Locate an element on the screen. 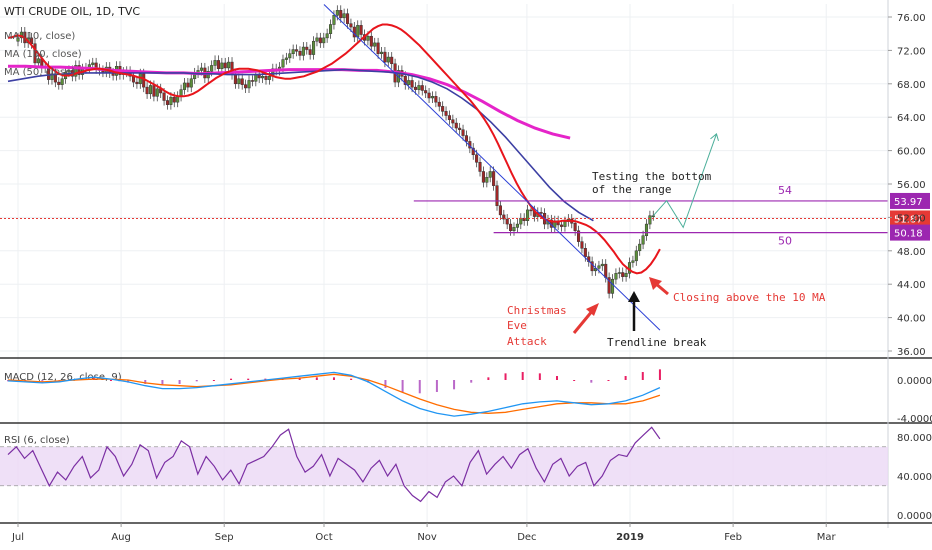 Image resolution: width=932 pixels, height=550 pixels. macd-label: MACD (12, 26, close, 9) is located at coordinates (63, 377).